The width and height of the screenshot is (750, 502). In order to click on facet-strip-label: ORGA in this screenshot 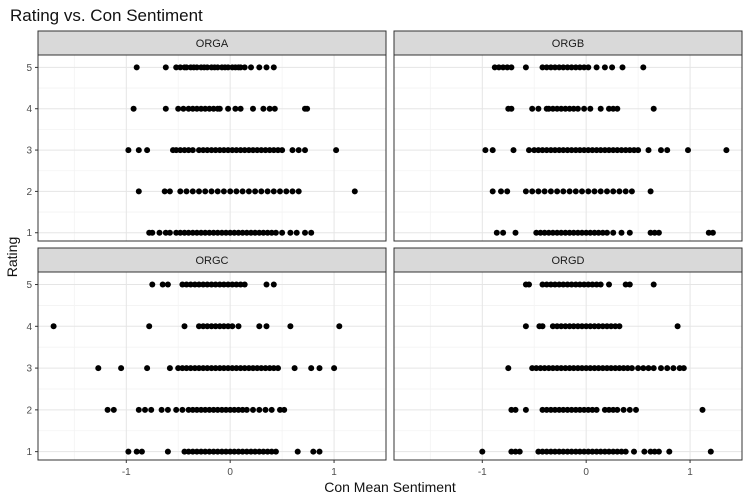, I will do `click(212, 44)`.